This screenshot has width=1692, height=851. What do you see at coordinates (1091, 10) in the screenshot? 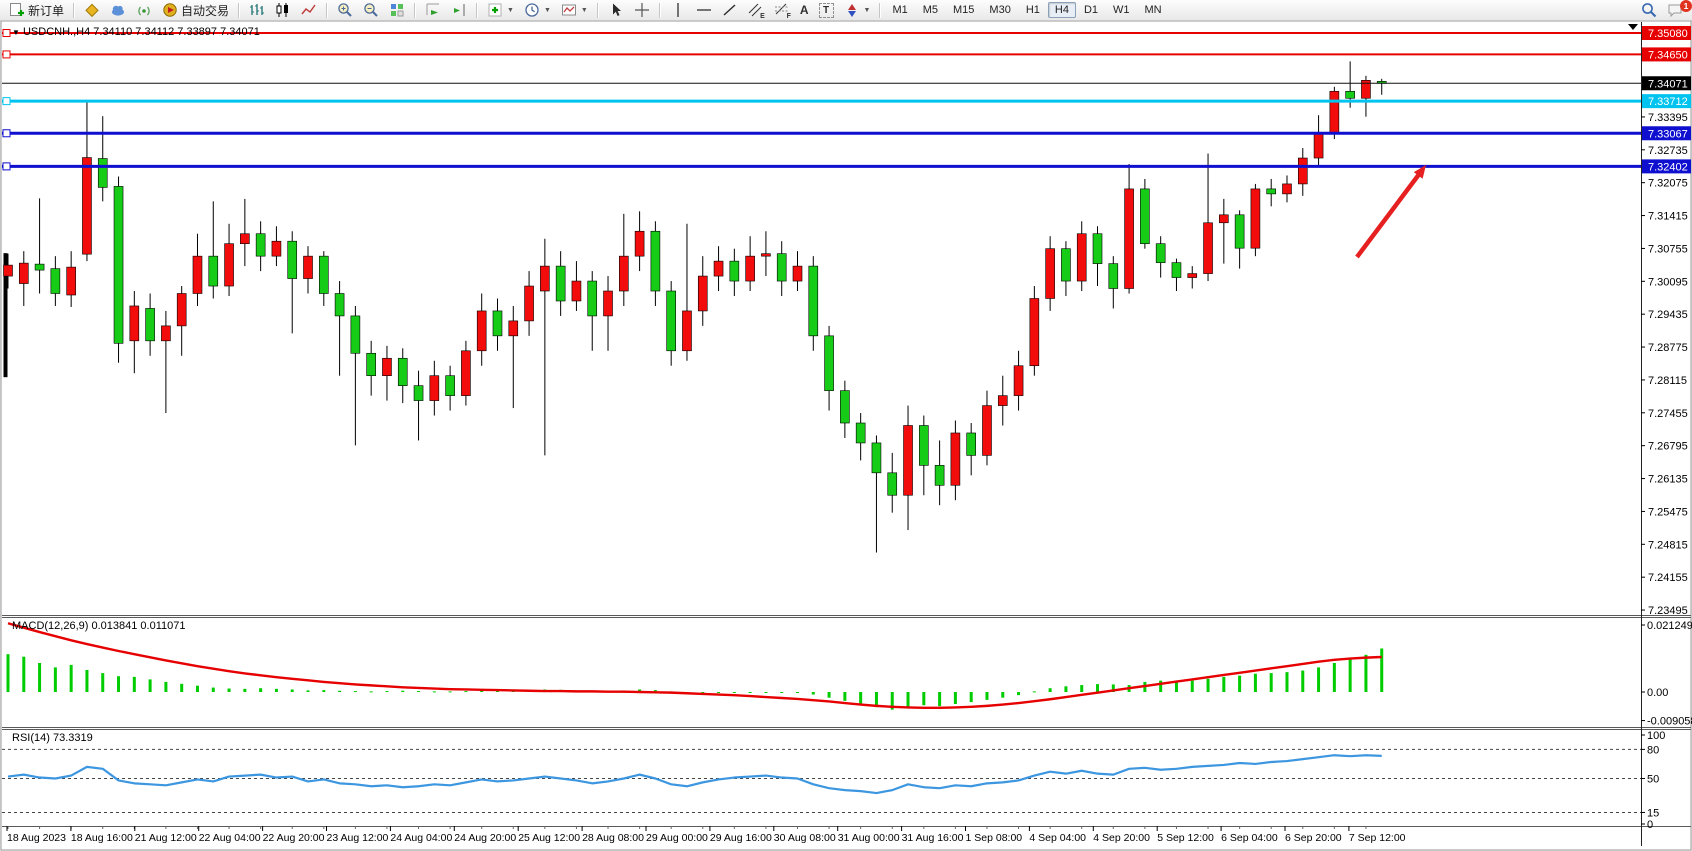
I see `timeframe-d1: D1` at bounding box center [1091, 10].